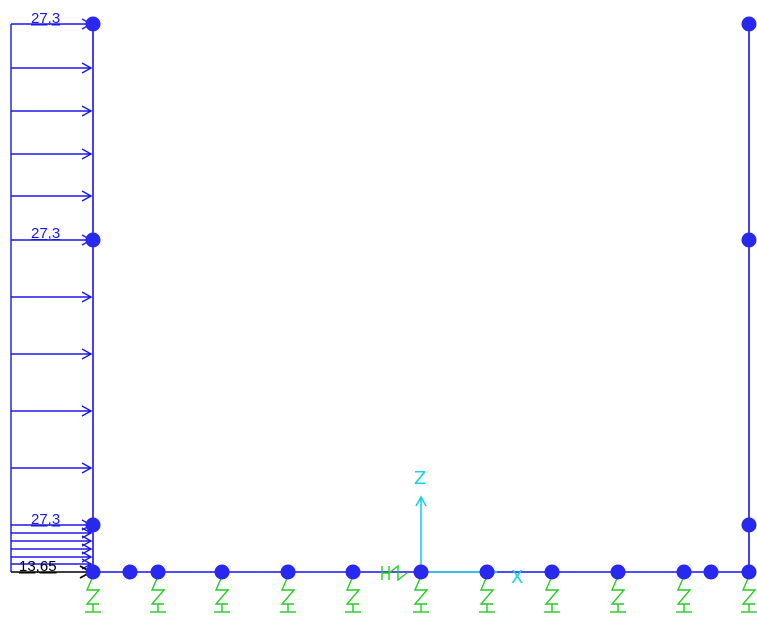  What do you see at coordinates (421, 501) in the screenshot?
I see `z-arrow-icon` at bounding box center [421, 501].